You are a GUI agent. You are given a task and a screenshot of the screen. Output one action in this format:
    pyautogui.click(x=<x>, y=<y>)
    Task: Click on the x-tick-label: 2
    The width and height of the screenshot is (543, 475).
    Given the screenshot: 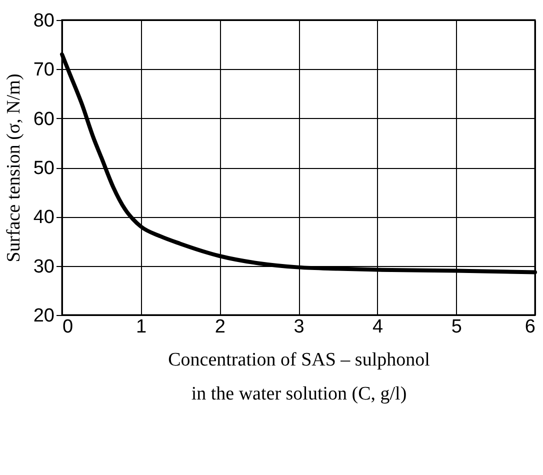 What is the action you would take?
    pyautogui.click(x=220, y=327)
    